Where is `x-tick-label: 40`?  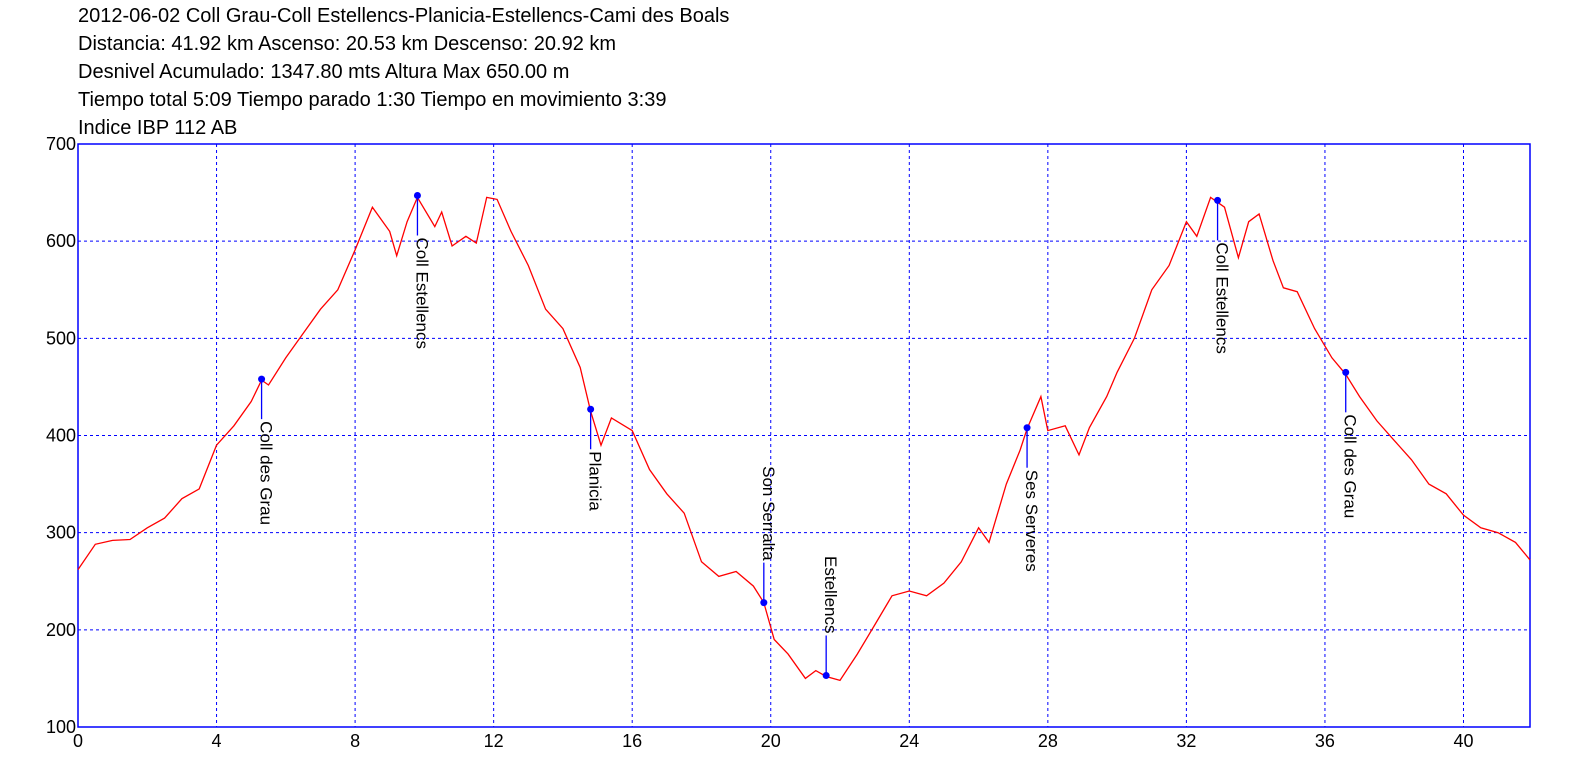 x-tick-label: 40 is located at coordinates (1463, 741).